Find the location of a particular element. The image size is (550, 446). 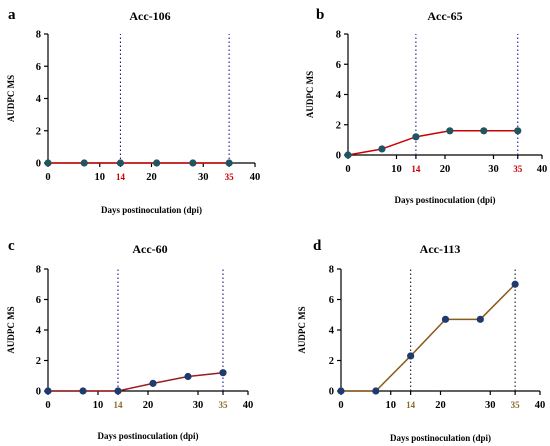

chart-title: Acc-113 is located at coordinates (440, 249).